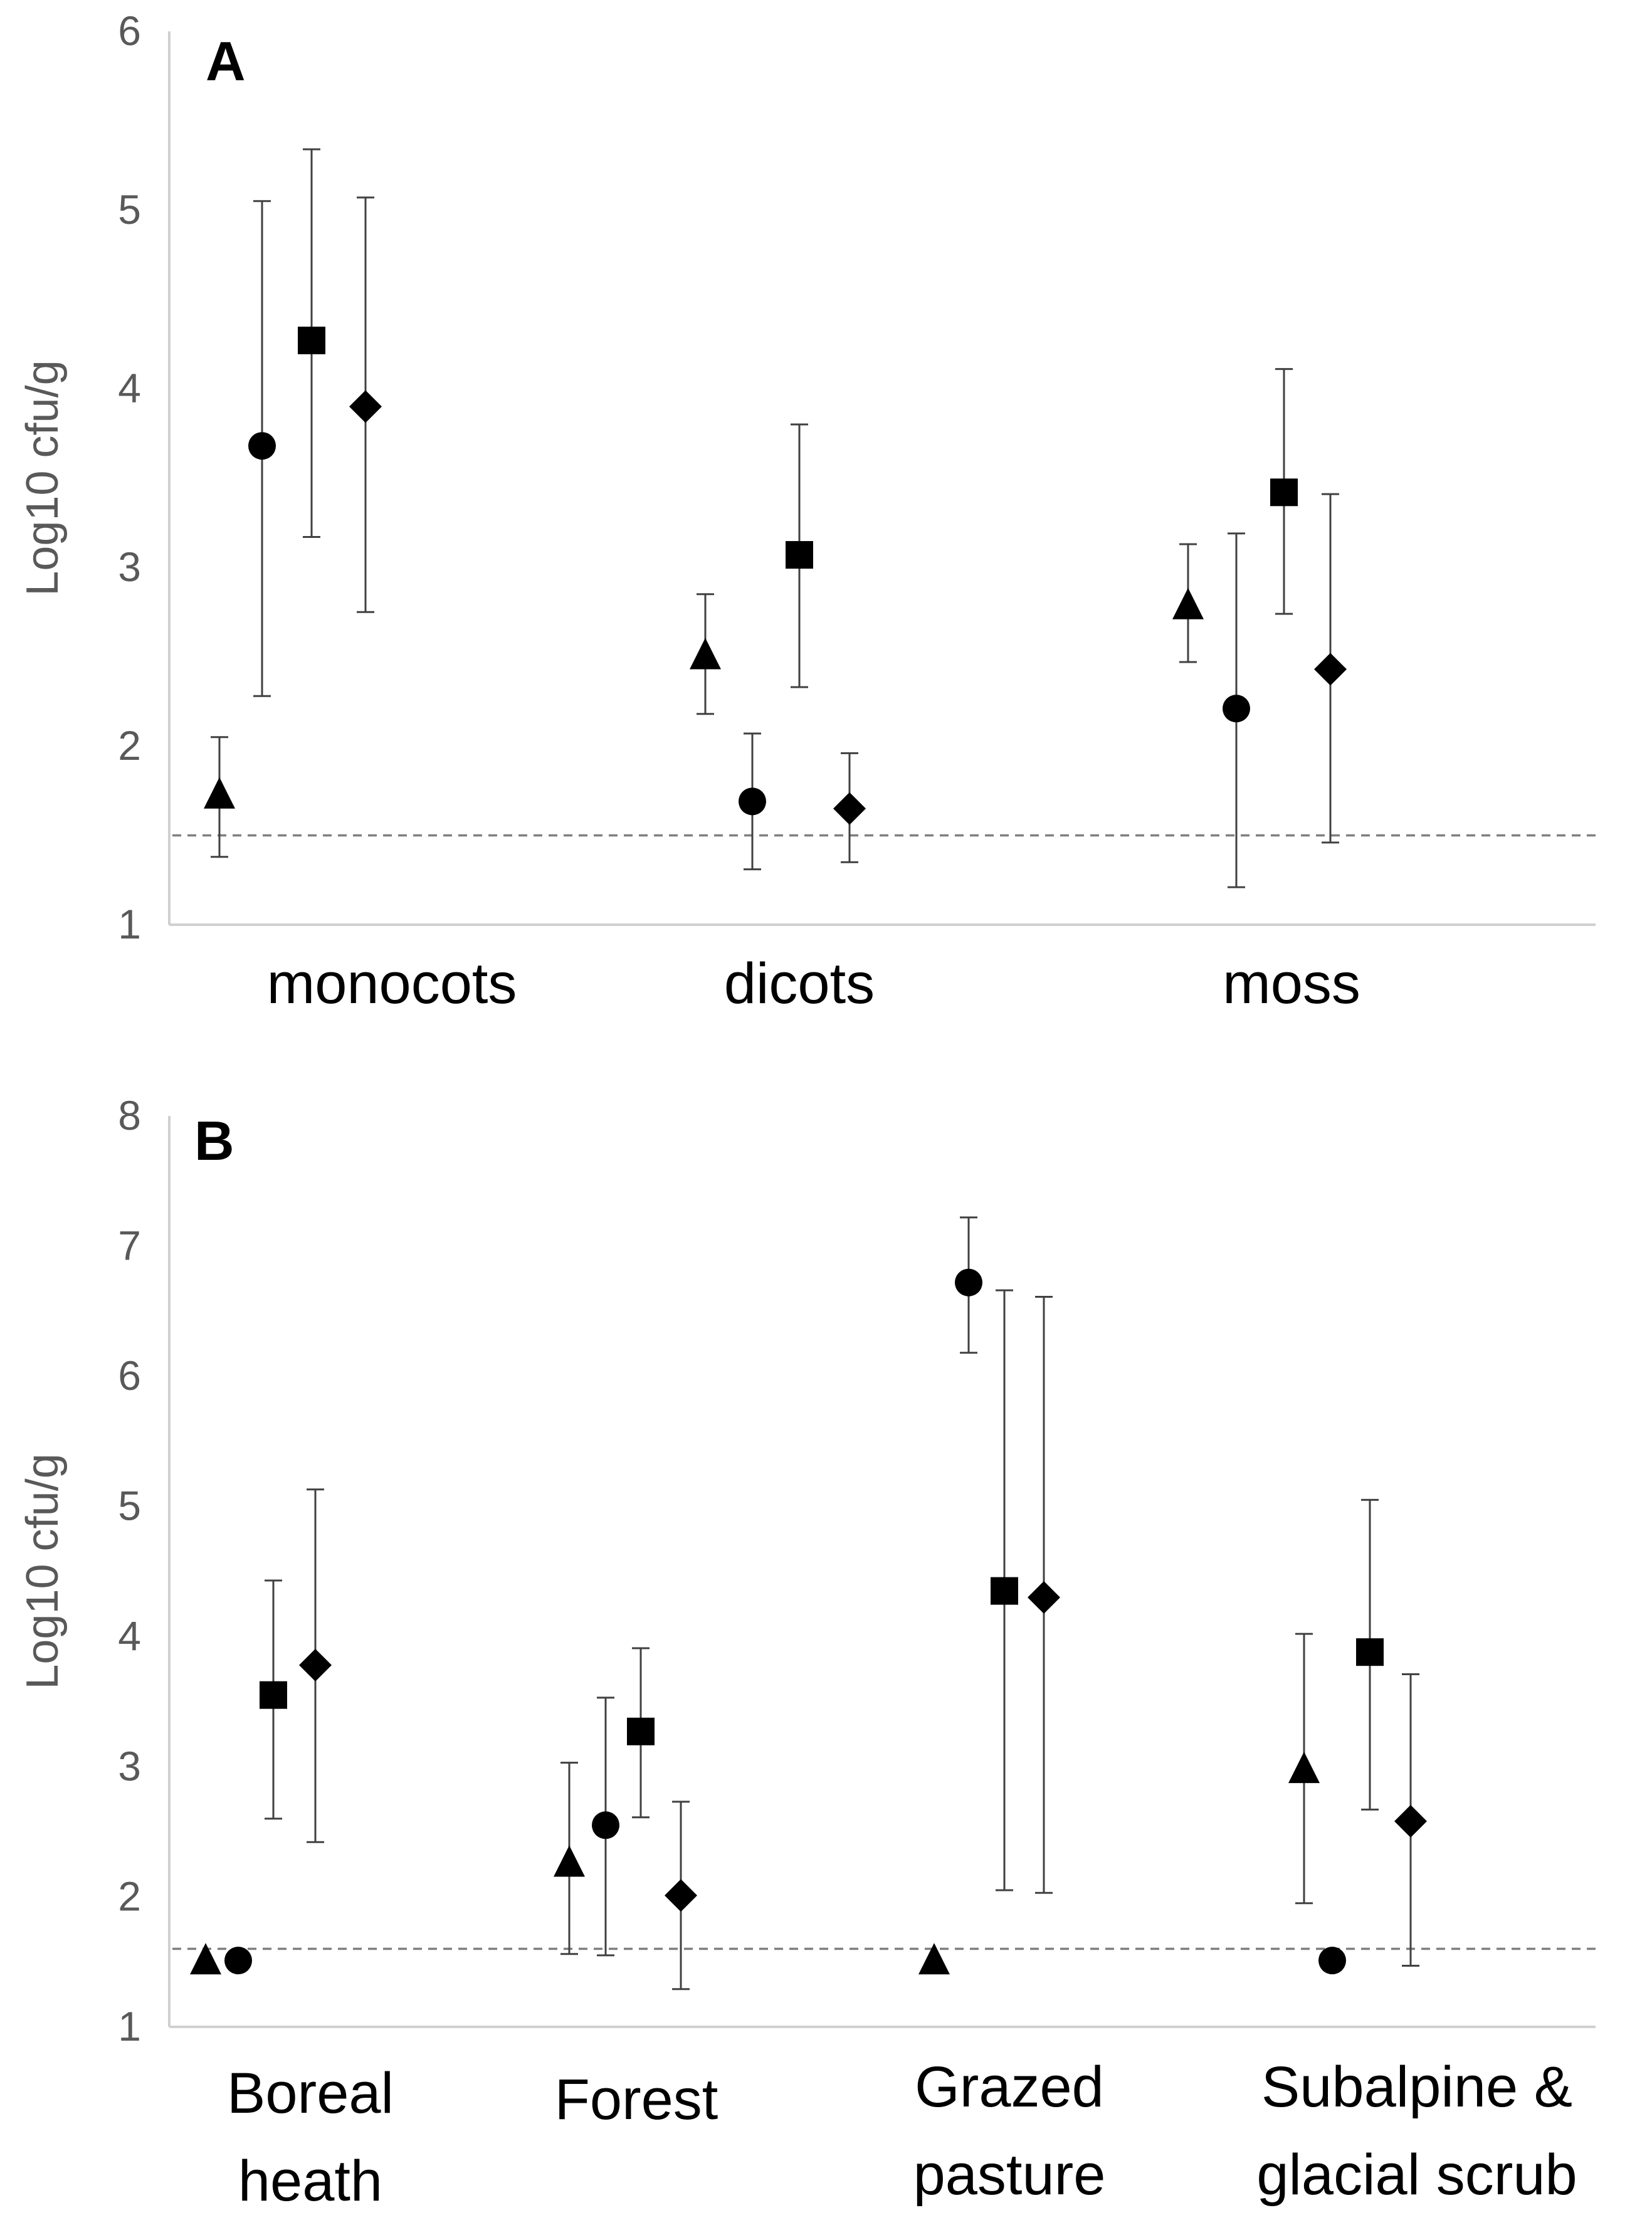 This screenshot has width=1652, height=2230. Describe the element at coordinates (129, 1115) in the screenshot. I see `y-tick-label: 8` at that location.